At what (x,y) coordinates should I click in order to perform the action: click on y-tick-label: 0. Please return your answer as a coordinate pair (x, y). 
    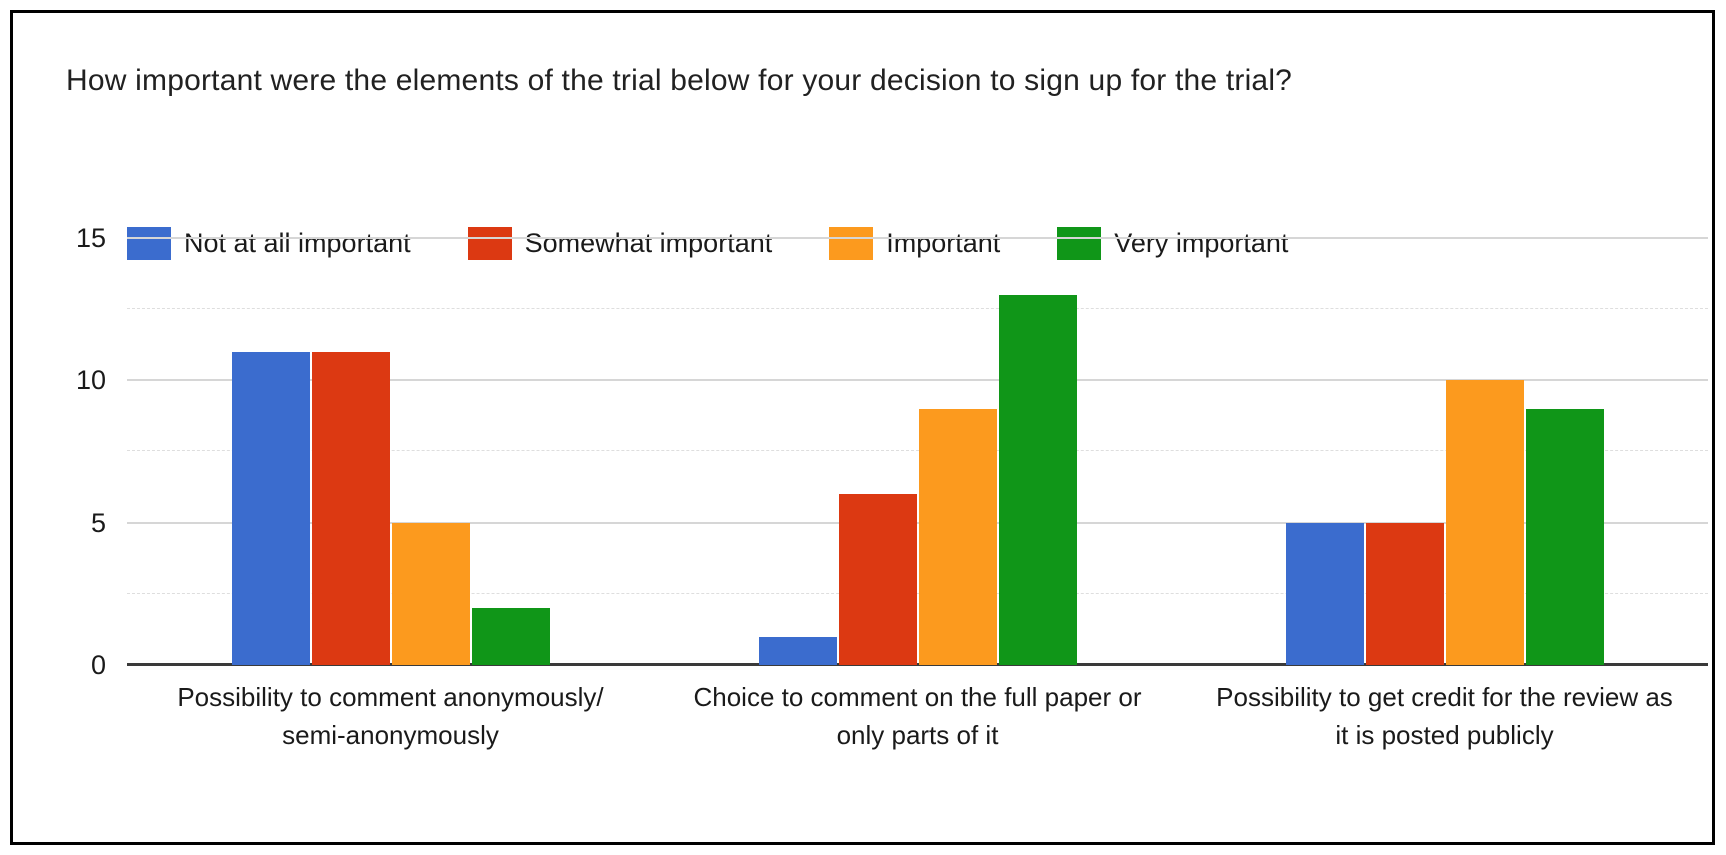
    Looking at the image, I should click on (98, 665).